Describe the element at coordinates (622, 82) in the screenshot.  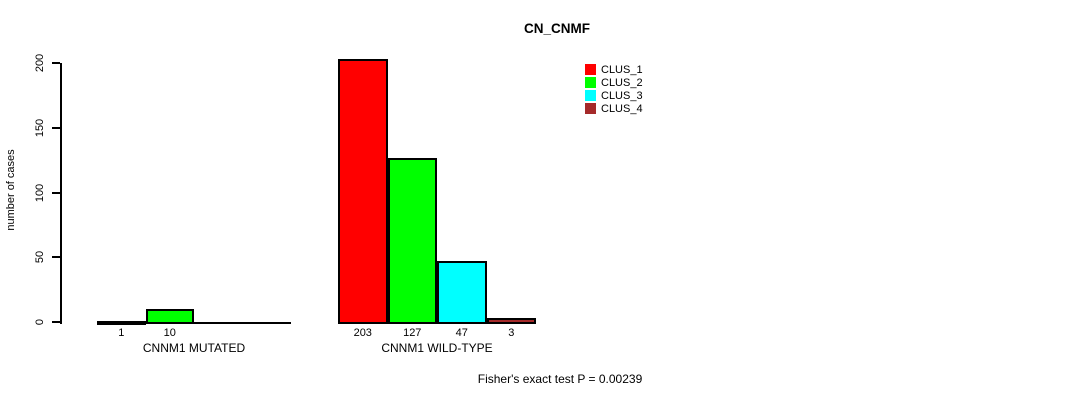
I see `legend-label: CLUS_2` at that location.